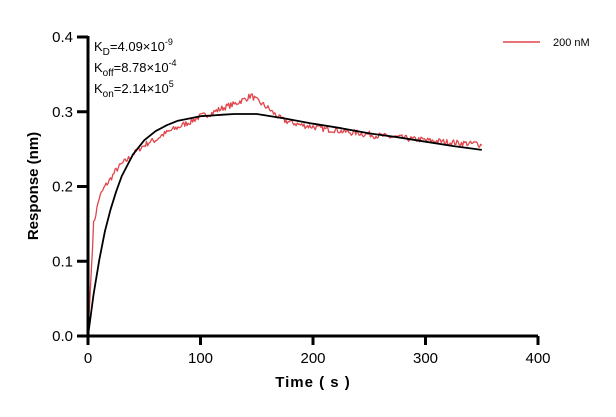  What do you see at coordinates (88, 358) in the screenshot?
I see `x-tick-label: 0` at bounding box center [88, 358].